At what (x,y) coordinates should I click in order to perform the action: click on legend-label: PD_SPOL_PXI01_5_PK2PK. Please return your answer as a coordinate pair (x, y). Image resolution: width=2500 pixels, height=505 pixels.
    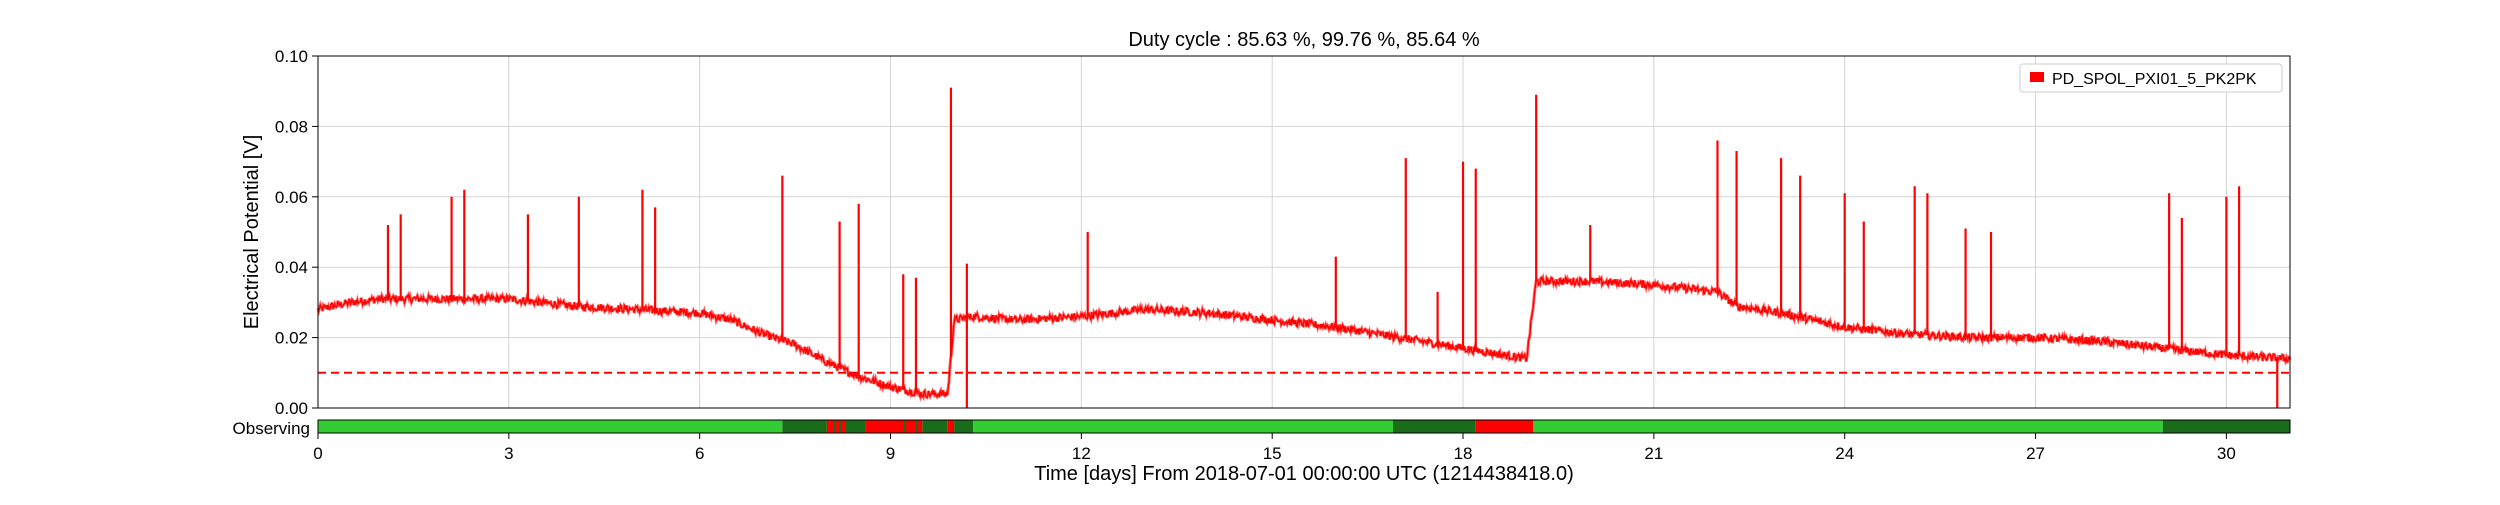
    Looking at the image, I should click on (2154, 79).